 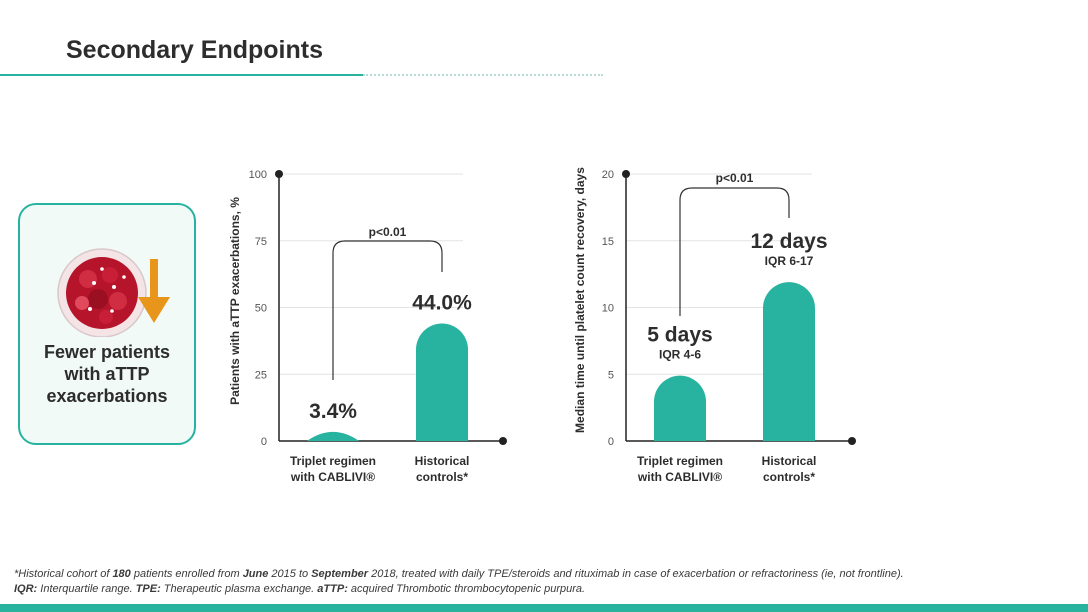 I want to click on bar-sub-label: IQR 4-6, so click(x=680, y=355).